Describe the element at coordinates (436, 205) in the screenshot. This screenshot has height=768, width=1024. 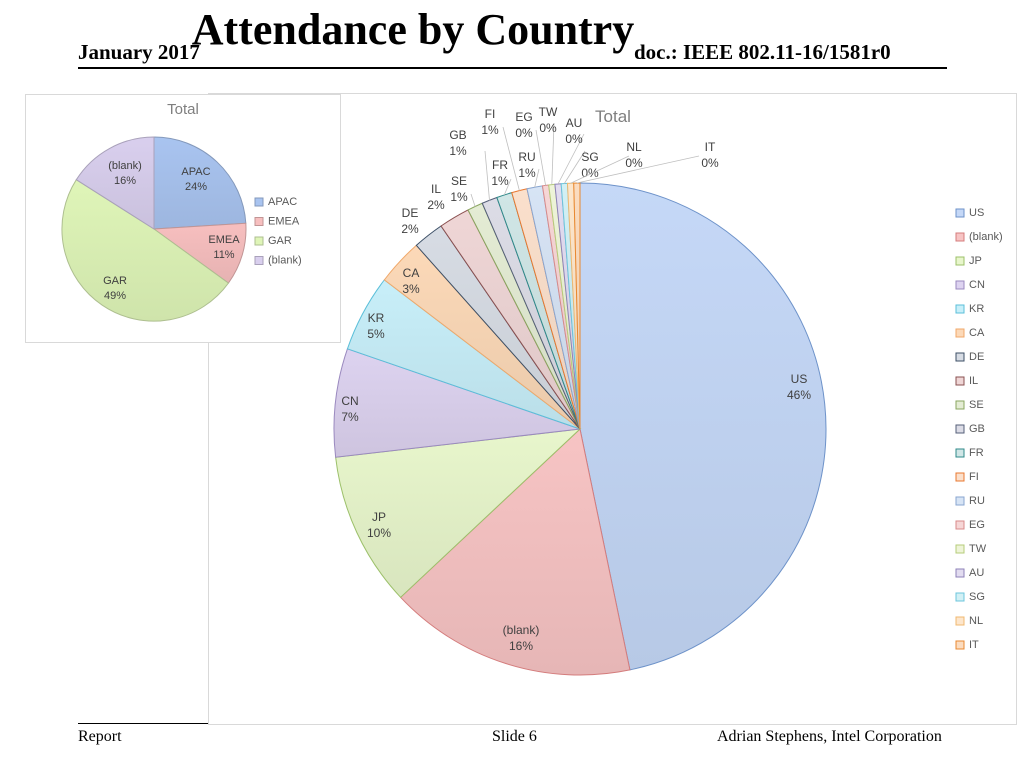
I see `data-label-il-pct: 2%` at that location.